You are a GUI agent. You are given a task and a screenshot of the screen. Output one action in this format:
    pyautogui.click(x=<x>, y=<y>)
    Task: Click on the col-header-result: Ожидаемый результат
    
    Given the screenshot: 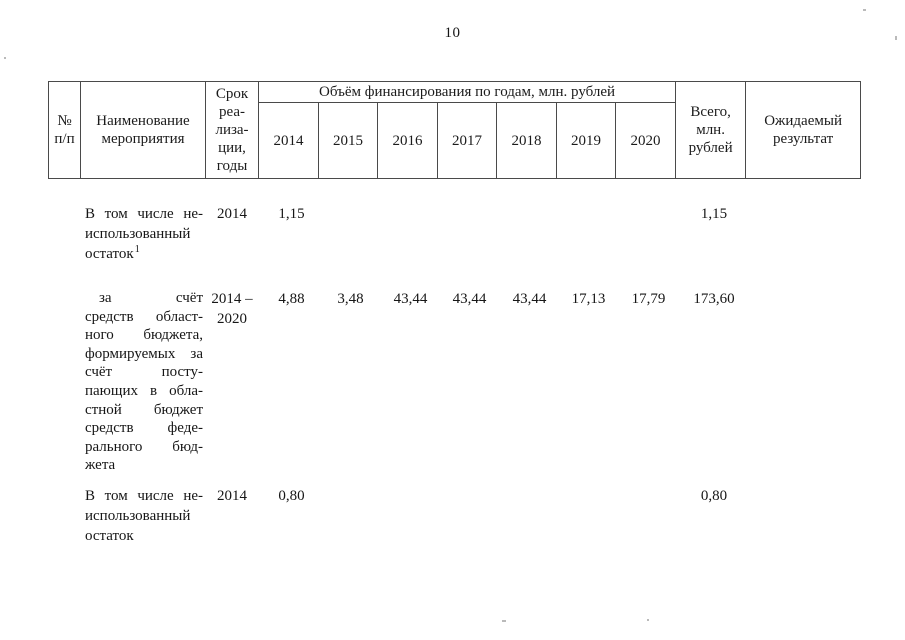 What is the action you would take?
    pyautogui.click(x=803, y=130)
    